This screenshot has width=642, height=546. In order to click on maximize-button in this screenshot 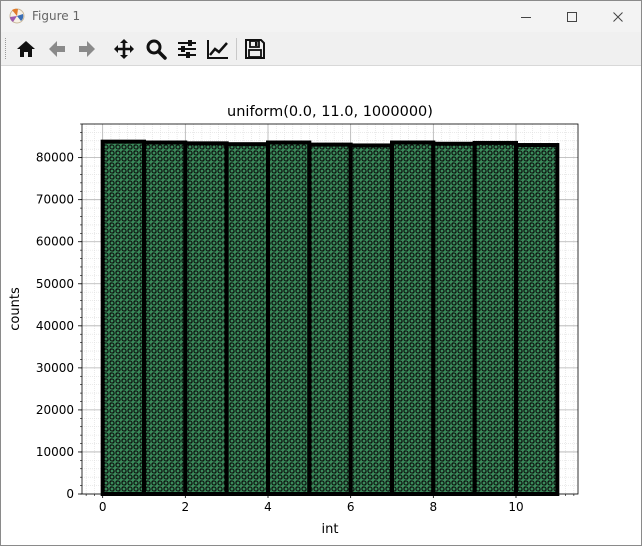, I will do `click(572, 16)`.